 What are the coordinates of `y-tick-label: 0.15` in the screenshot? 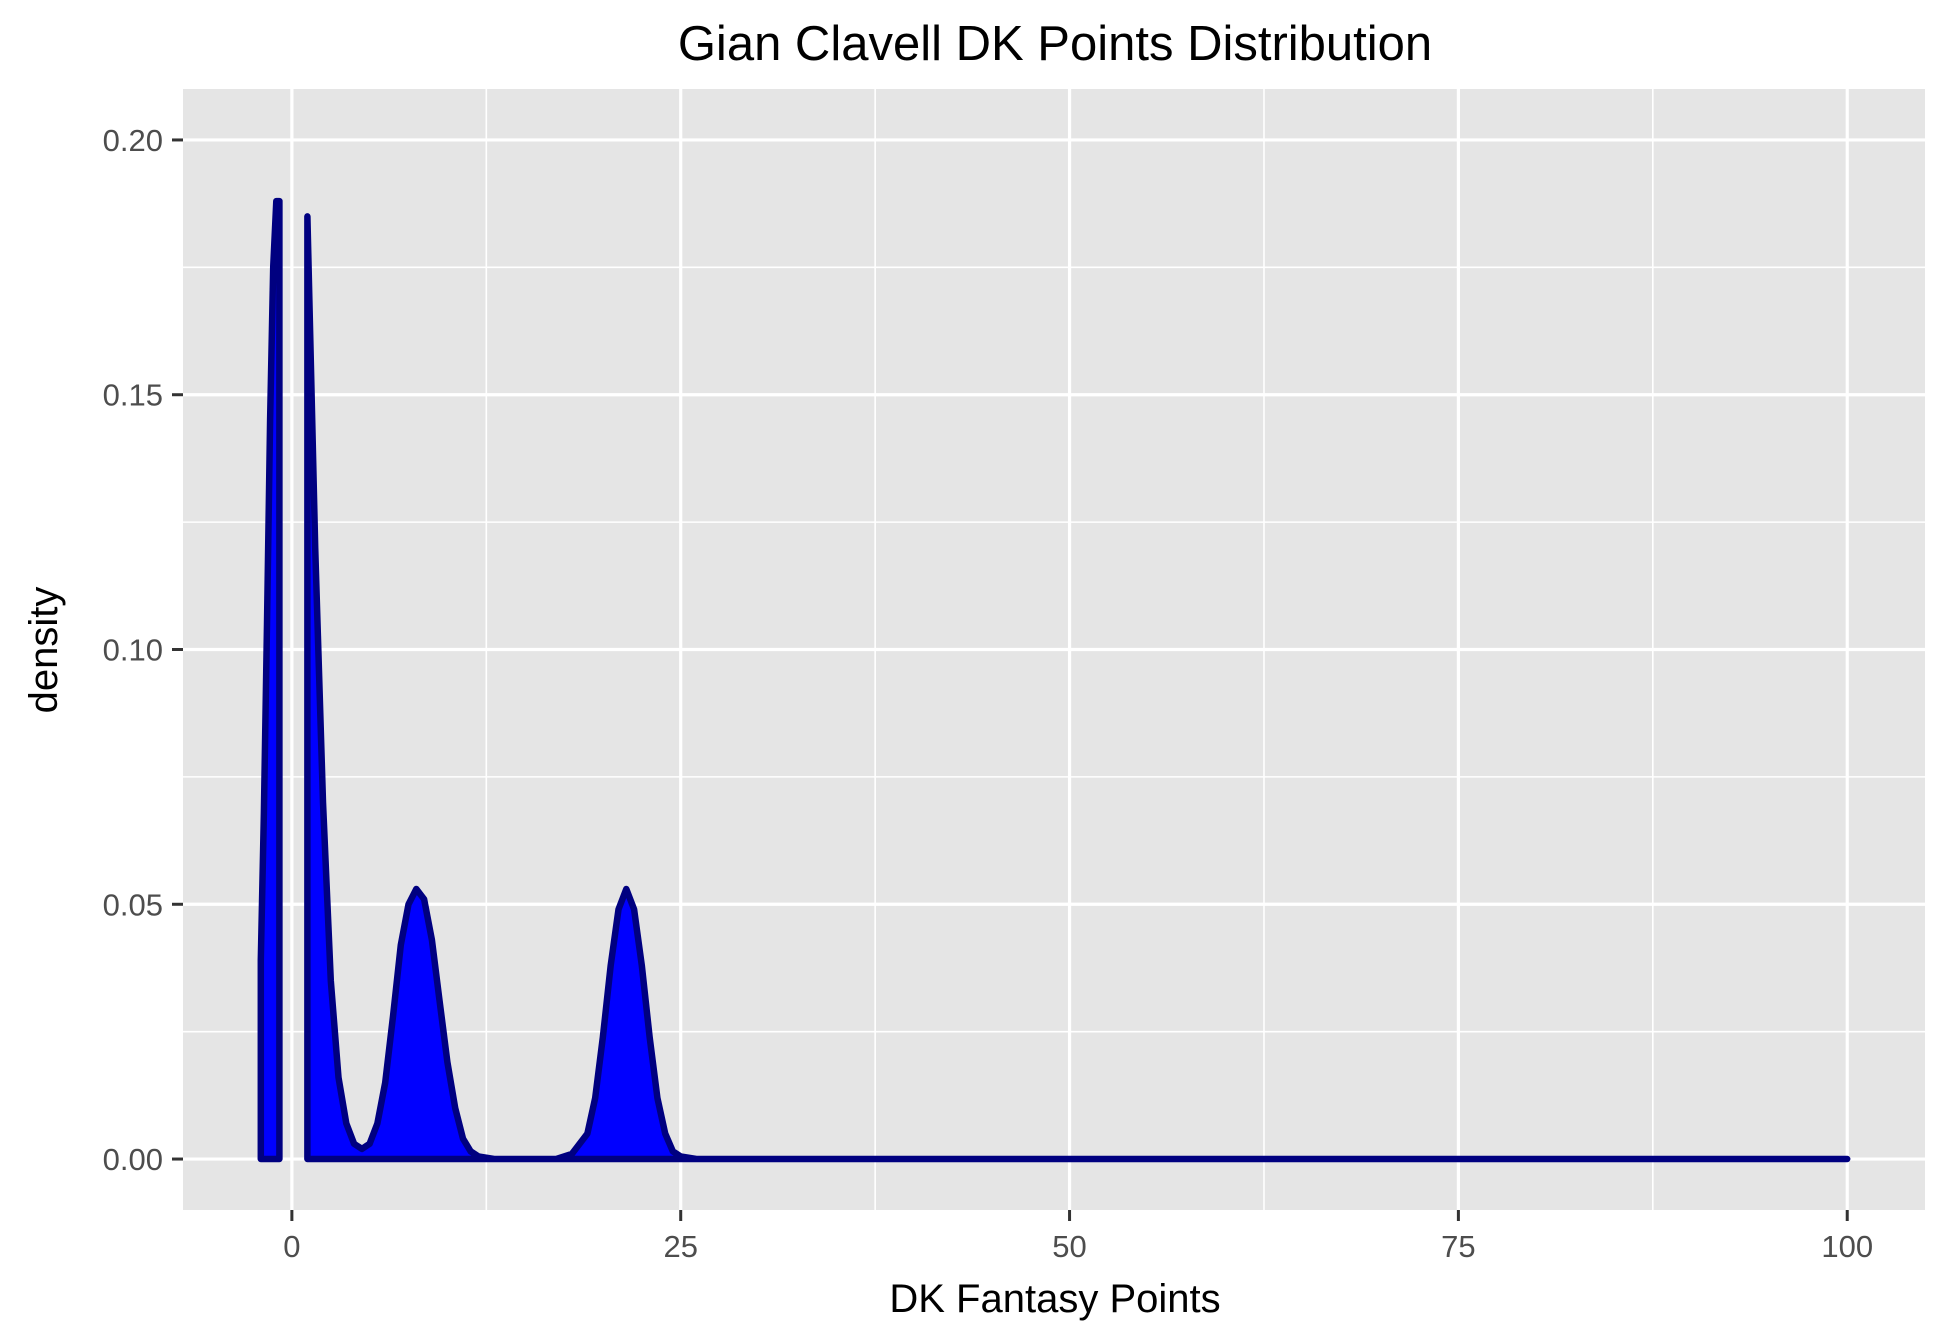 It's located at (133, 395).